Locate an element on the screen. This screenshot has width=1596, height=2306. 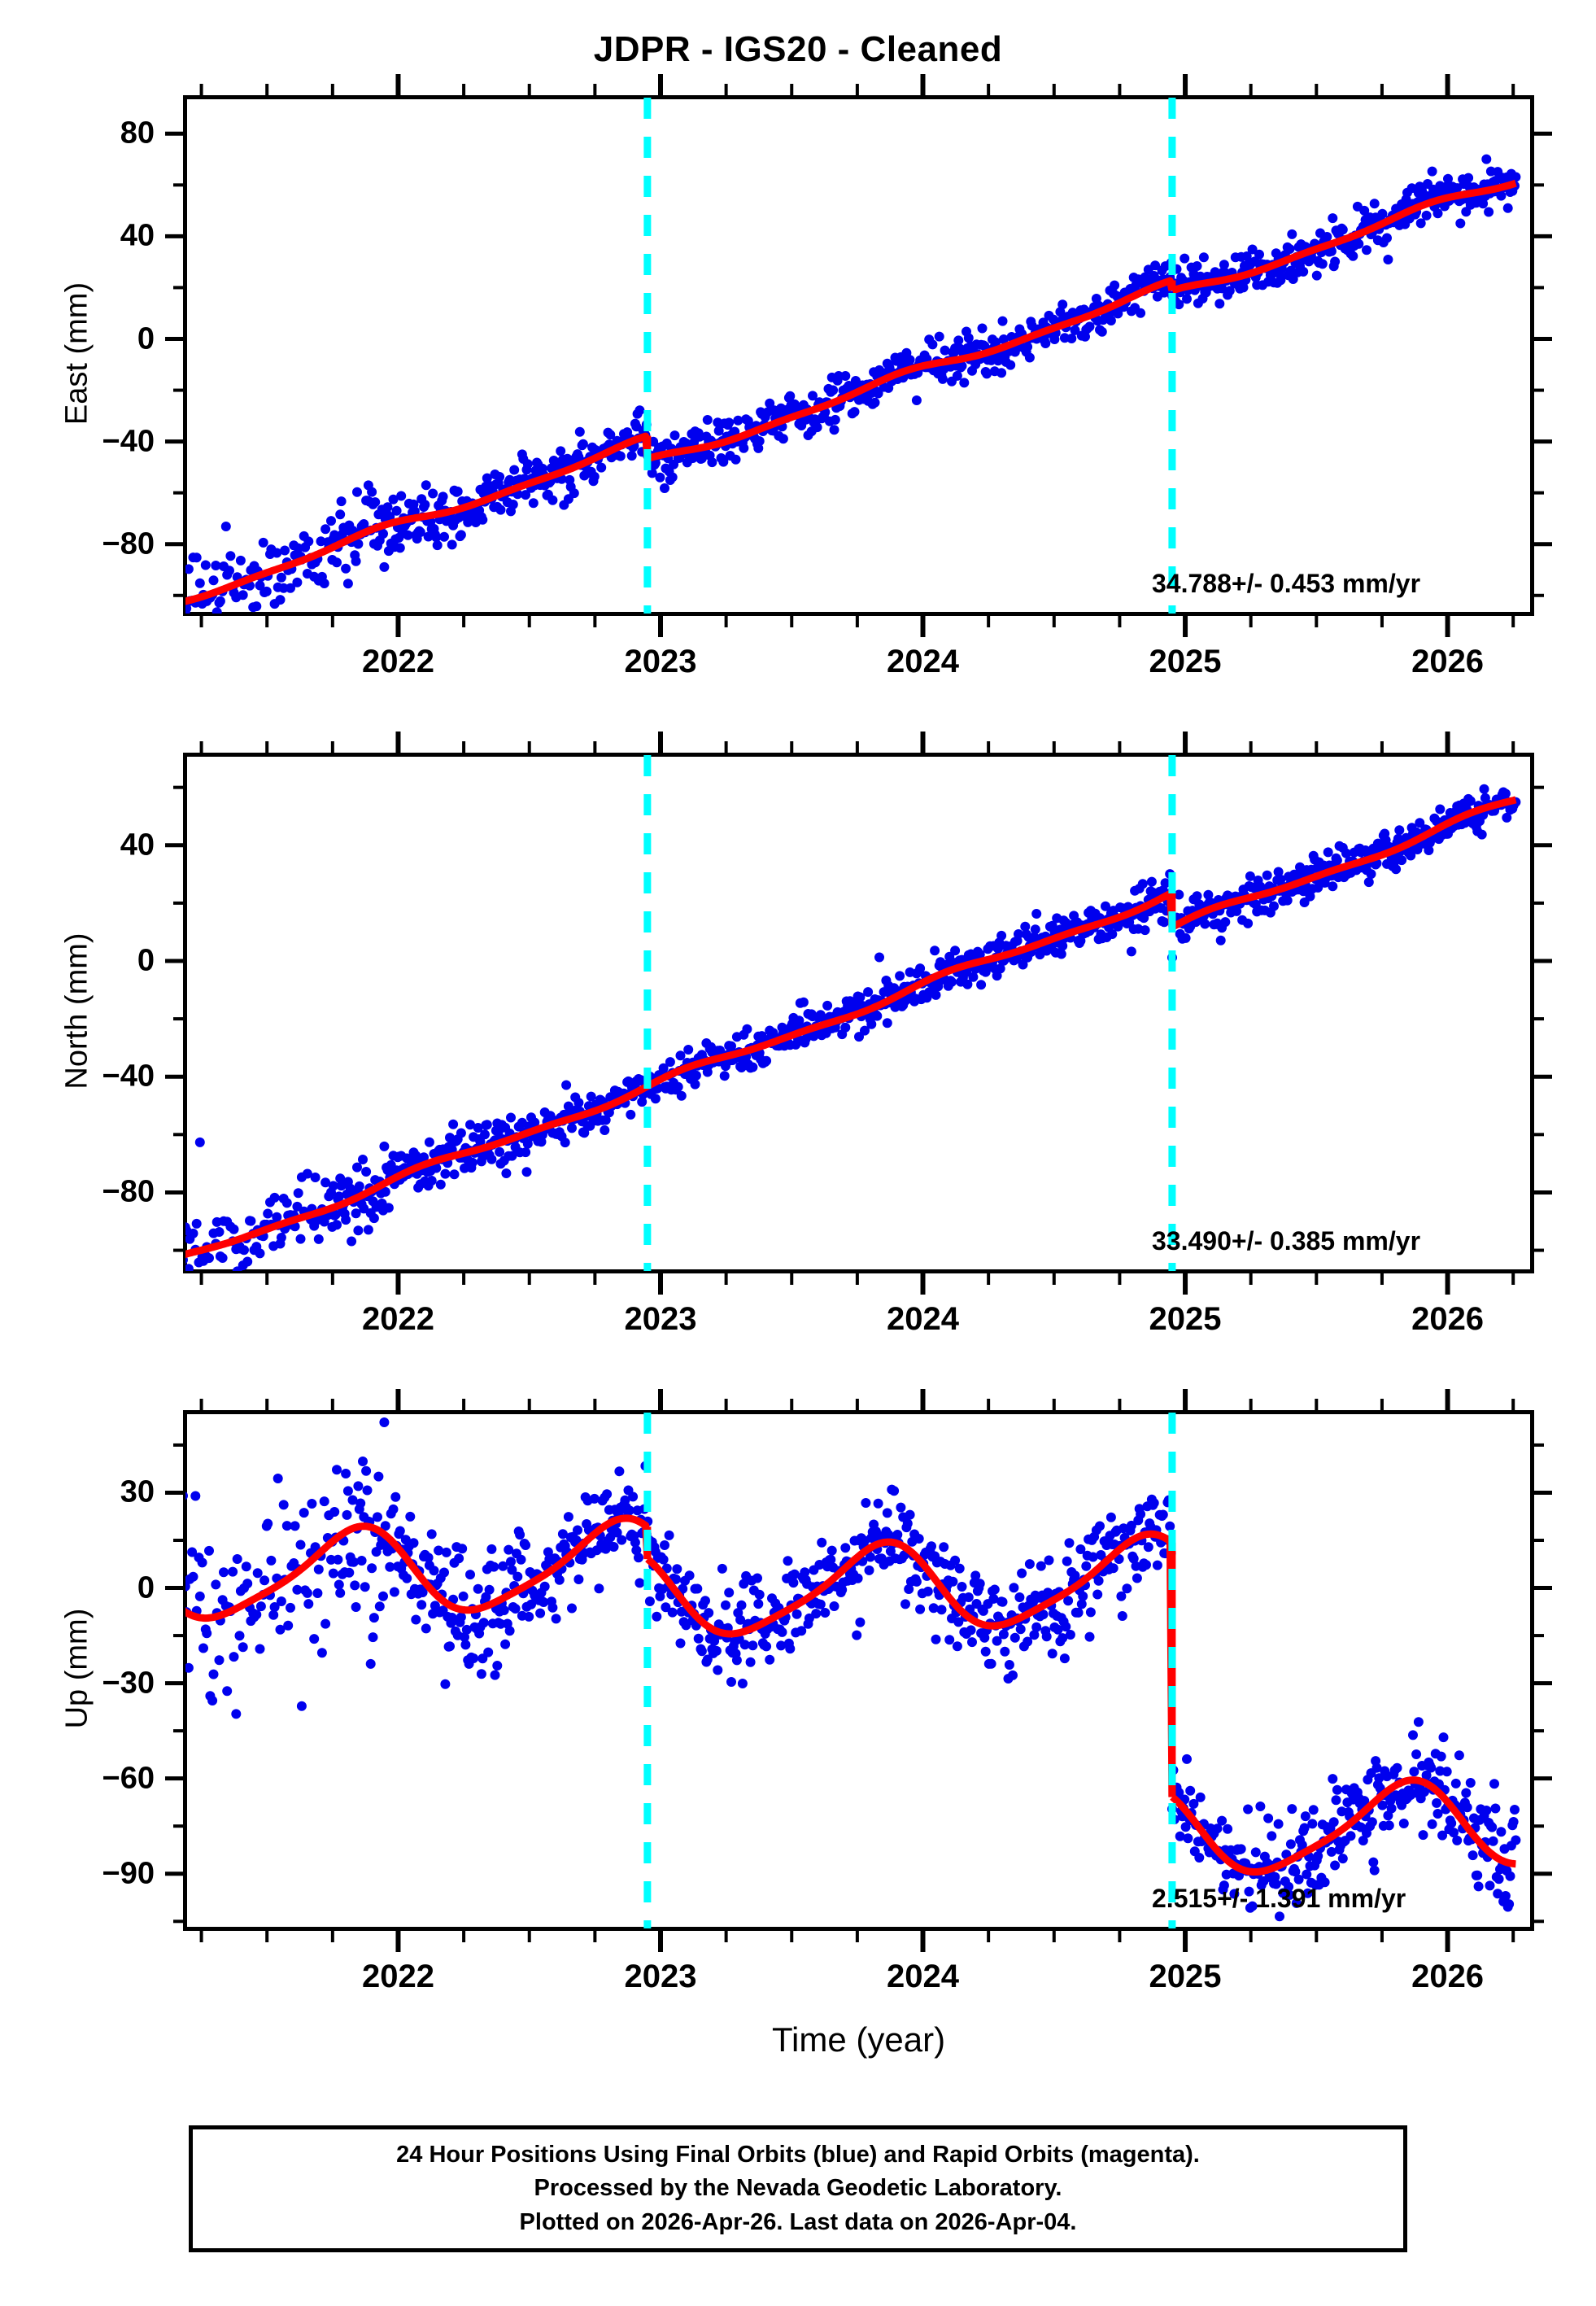
y-tick-label-north: −40 is located at coordinates (128, 1076).